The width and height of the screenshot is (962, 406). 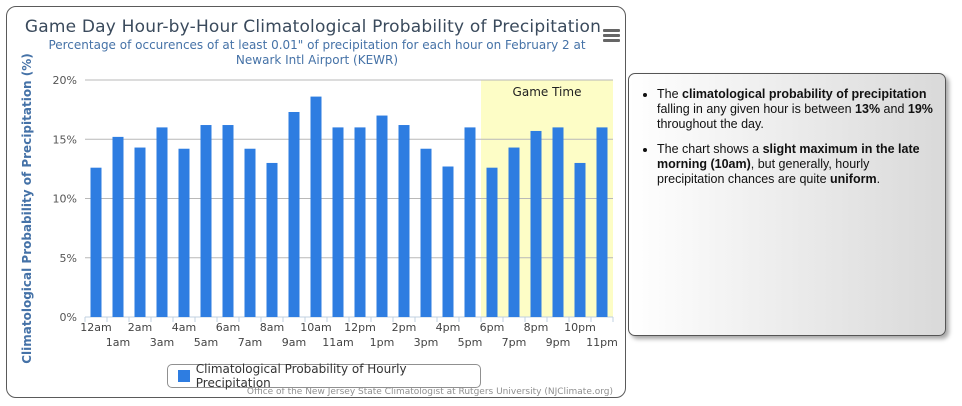 I want to click on x-tick-label: 2pm, so click(x=404, y=327).